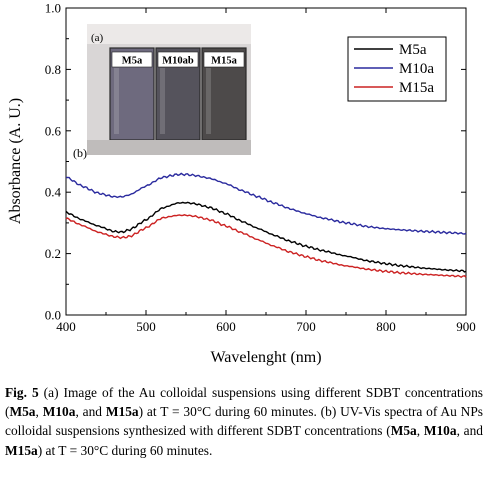 Image resolution: width=488 pixels, height=489 pixels. I want to click on vial-label: M10ab, so click(178, 61).